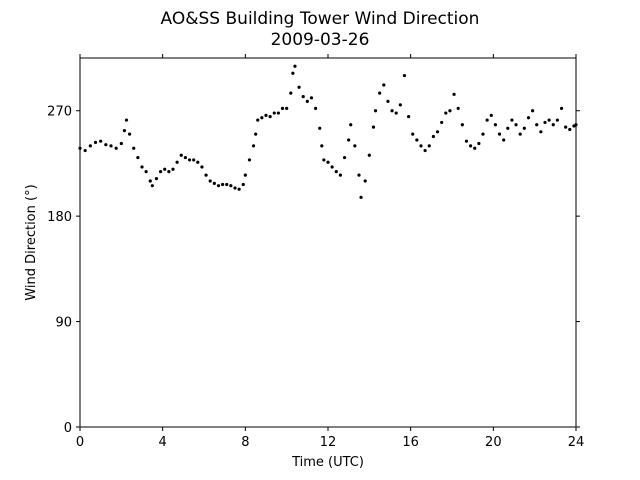  I want to click on chart-title: AO&SS Building Tower Wind Direction, so click(320, 19).